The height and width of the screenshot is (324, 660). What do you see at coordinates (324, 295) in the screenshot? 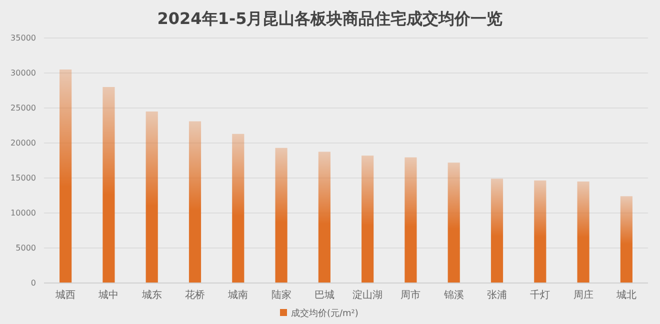
I see `x-tick-label: 巴城` at bounding box center [324, 295].